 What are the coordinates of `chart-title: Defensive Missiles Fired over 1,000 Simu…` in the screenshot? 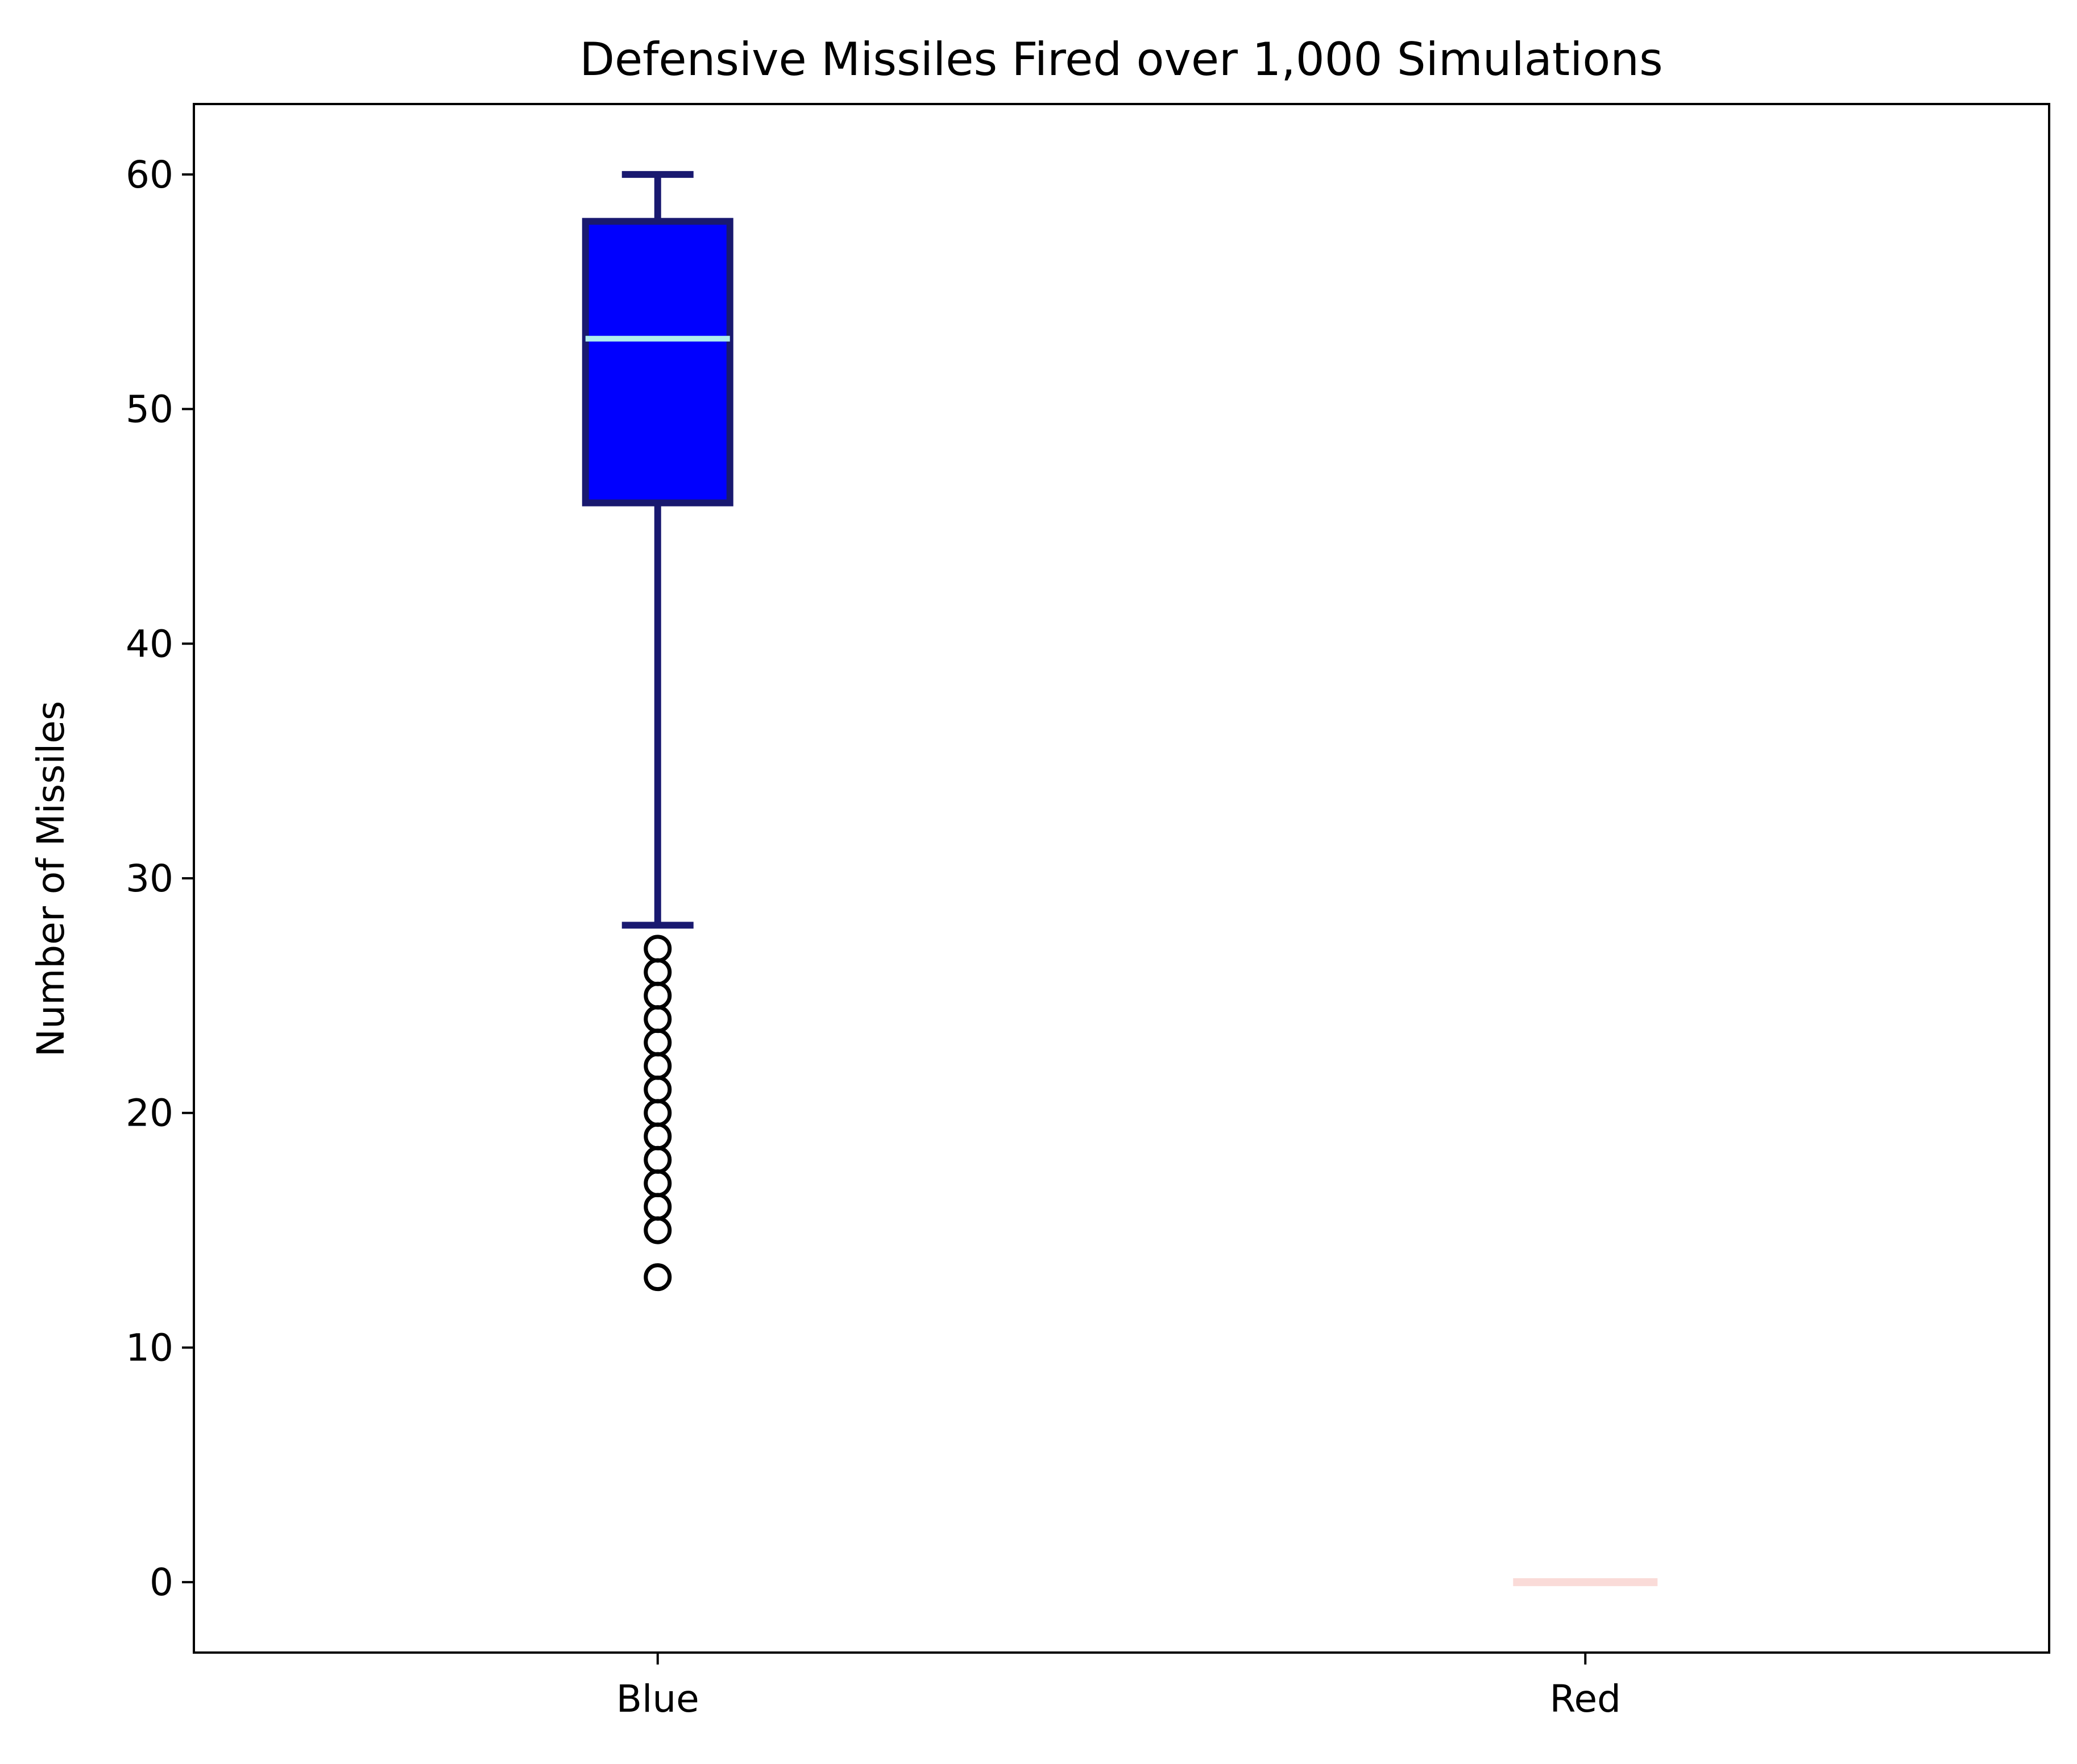 It's located at (1121, 59).